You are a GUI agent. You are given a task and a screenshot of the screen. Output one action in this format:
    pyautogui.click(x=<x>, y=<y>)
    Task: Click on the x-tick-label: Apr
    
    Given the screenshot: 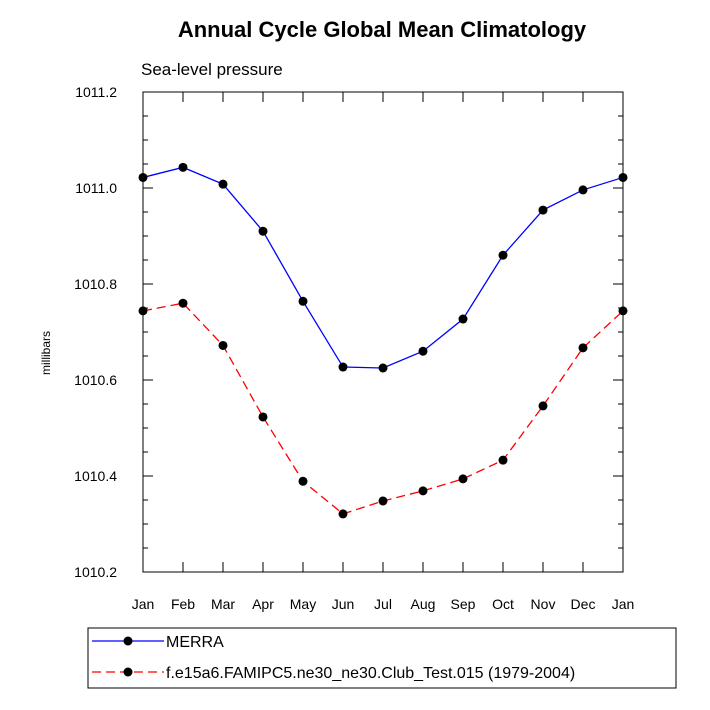 What is the action you would take?
    pyautogui.click(x=263, y=604)
    